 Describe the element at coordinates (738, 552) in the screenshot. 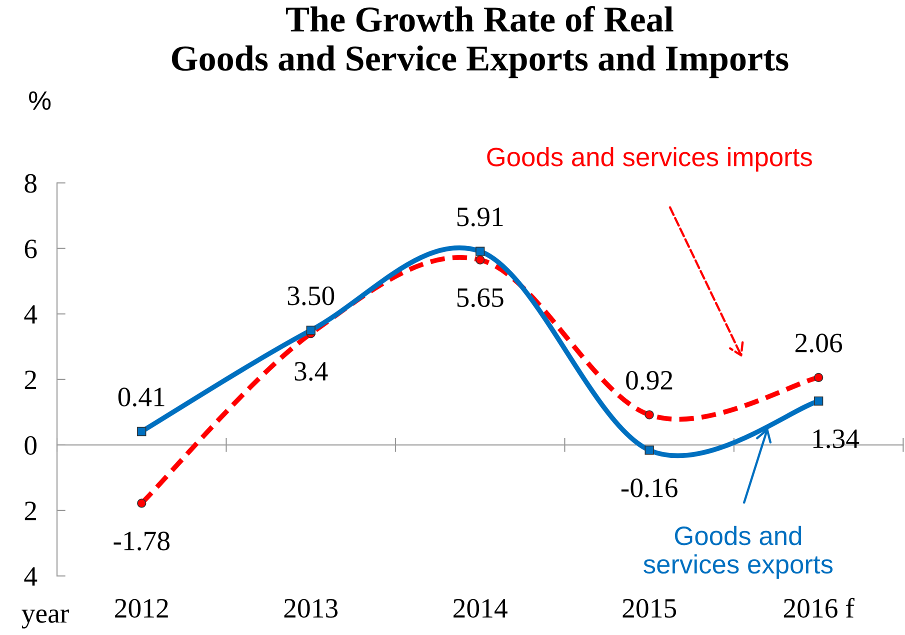

I see `text: Goods and services exports` at that location.